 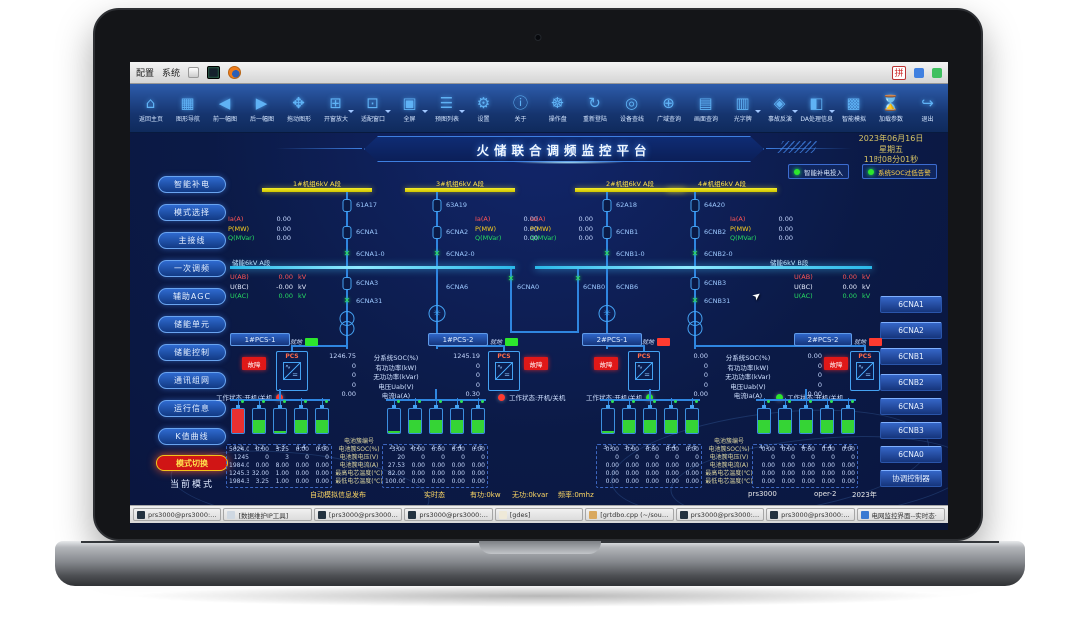 What do you see at coordinates (192, 463) in the screenshot?
I see `mode-switch-badge: 模式切换` at bounding box center [192, 463].